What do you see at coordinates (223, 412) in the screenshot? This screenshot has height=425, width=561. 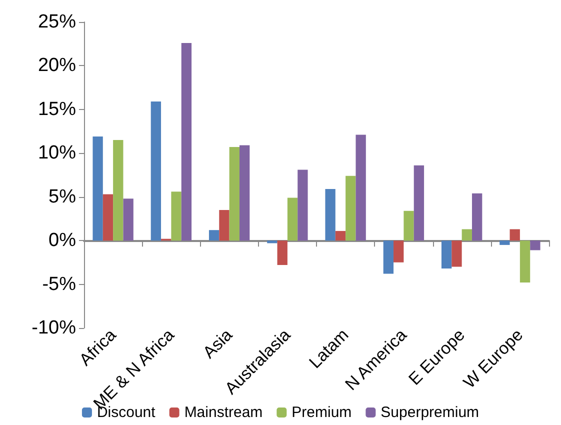 I see `legend-label: Mainstream` at bounding box center [223, 412].